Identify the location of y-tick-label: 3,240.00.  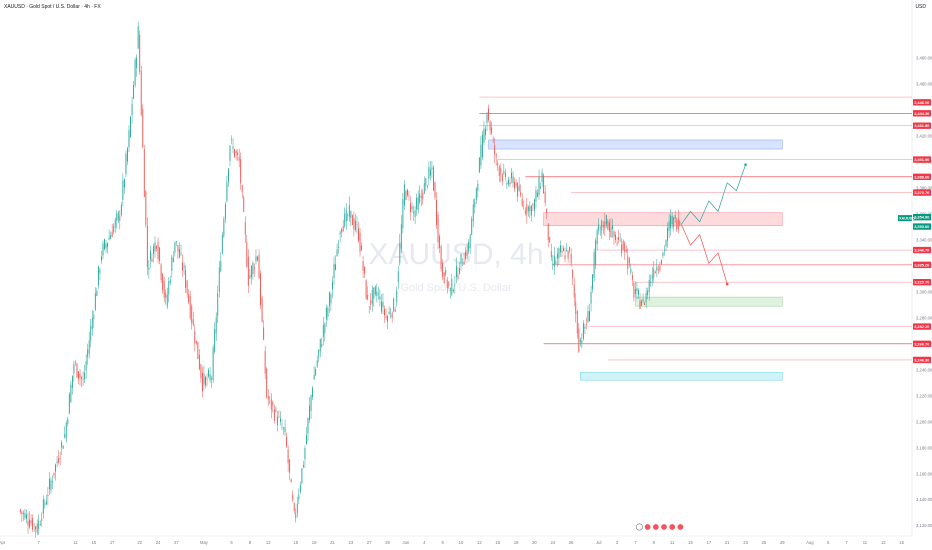
(924, 369).